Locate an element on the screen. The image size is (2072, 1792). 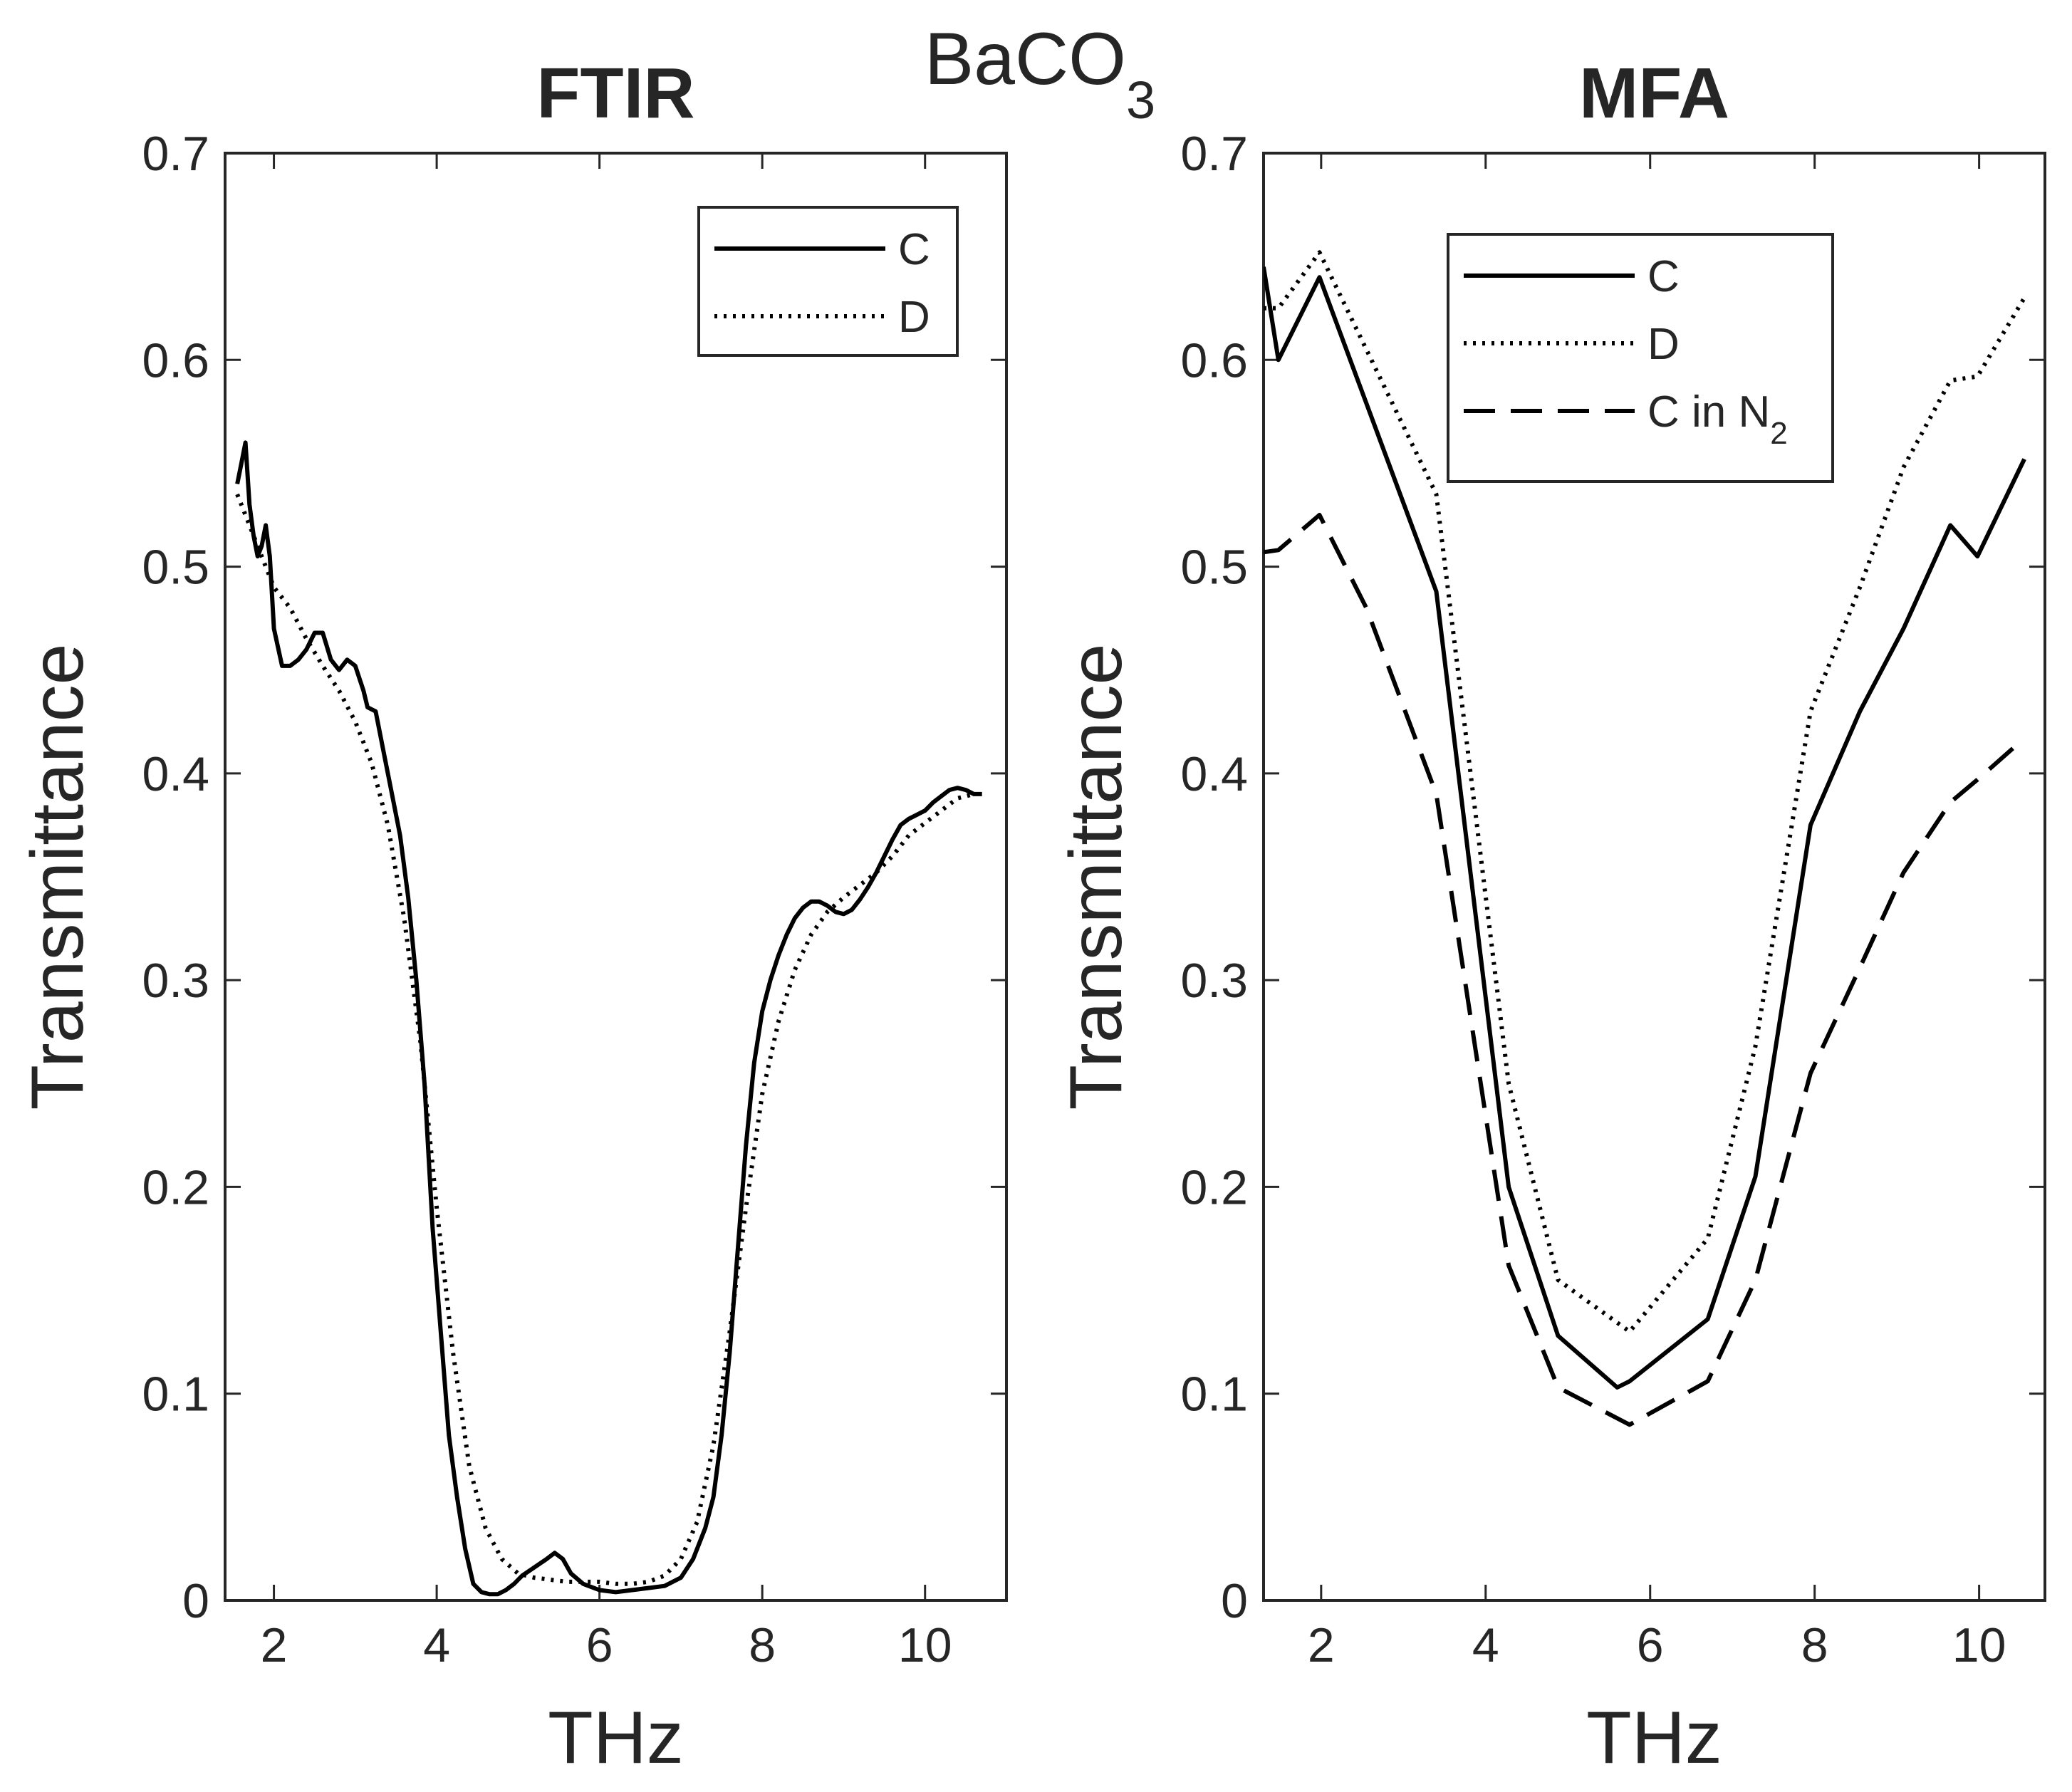
mfa-ytick-label: 0.7 is located at coordinates (1214, 154).